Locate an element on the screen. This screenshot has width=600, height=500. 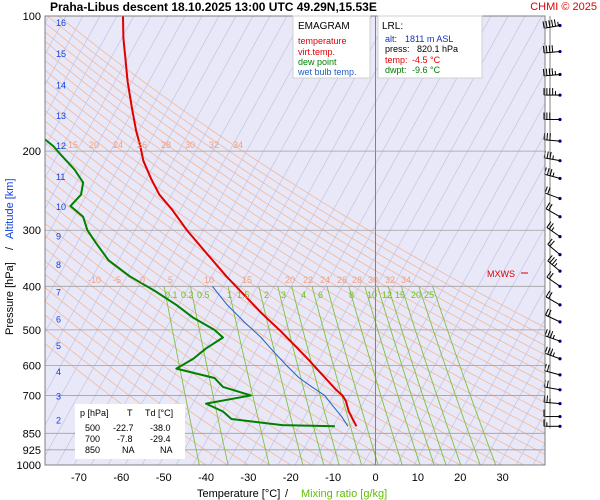
dry-adiabat-label: 32 is located at coordinates (390, 280).